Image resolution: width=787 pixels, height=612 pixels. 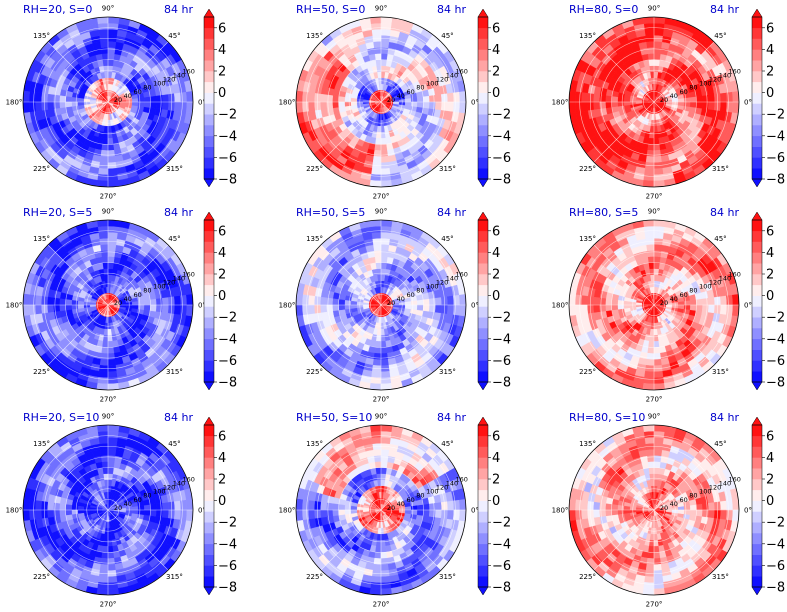 What do you see at coordinates (720, 372) in the screenshot?
I see `theta-tick-label: 315°` at bounding box center [720, 372].